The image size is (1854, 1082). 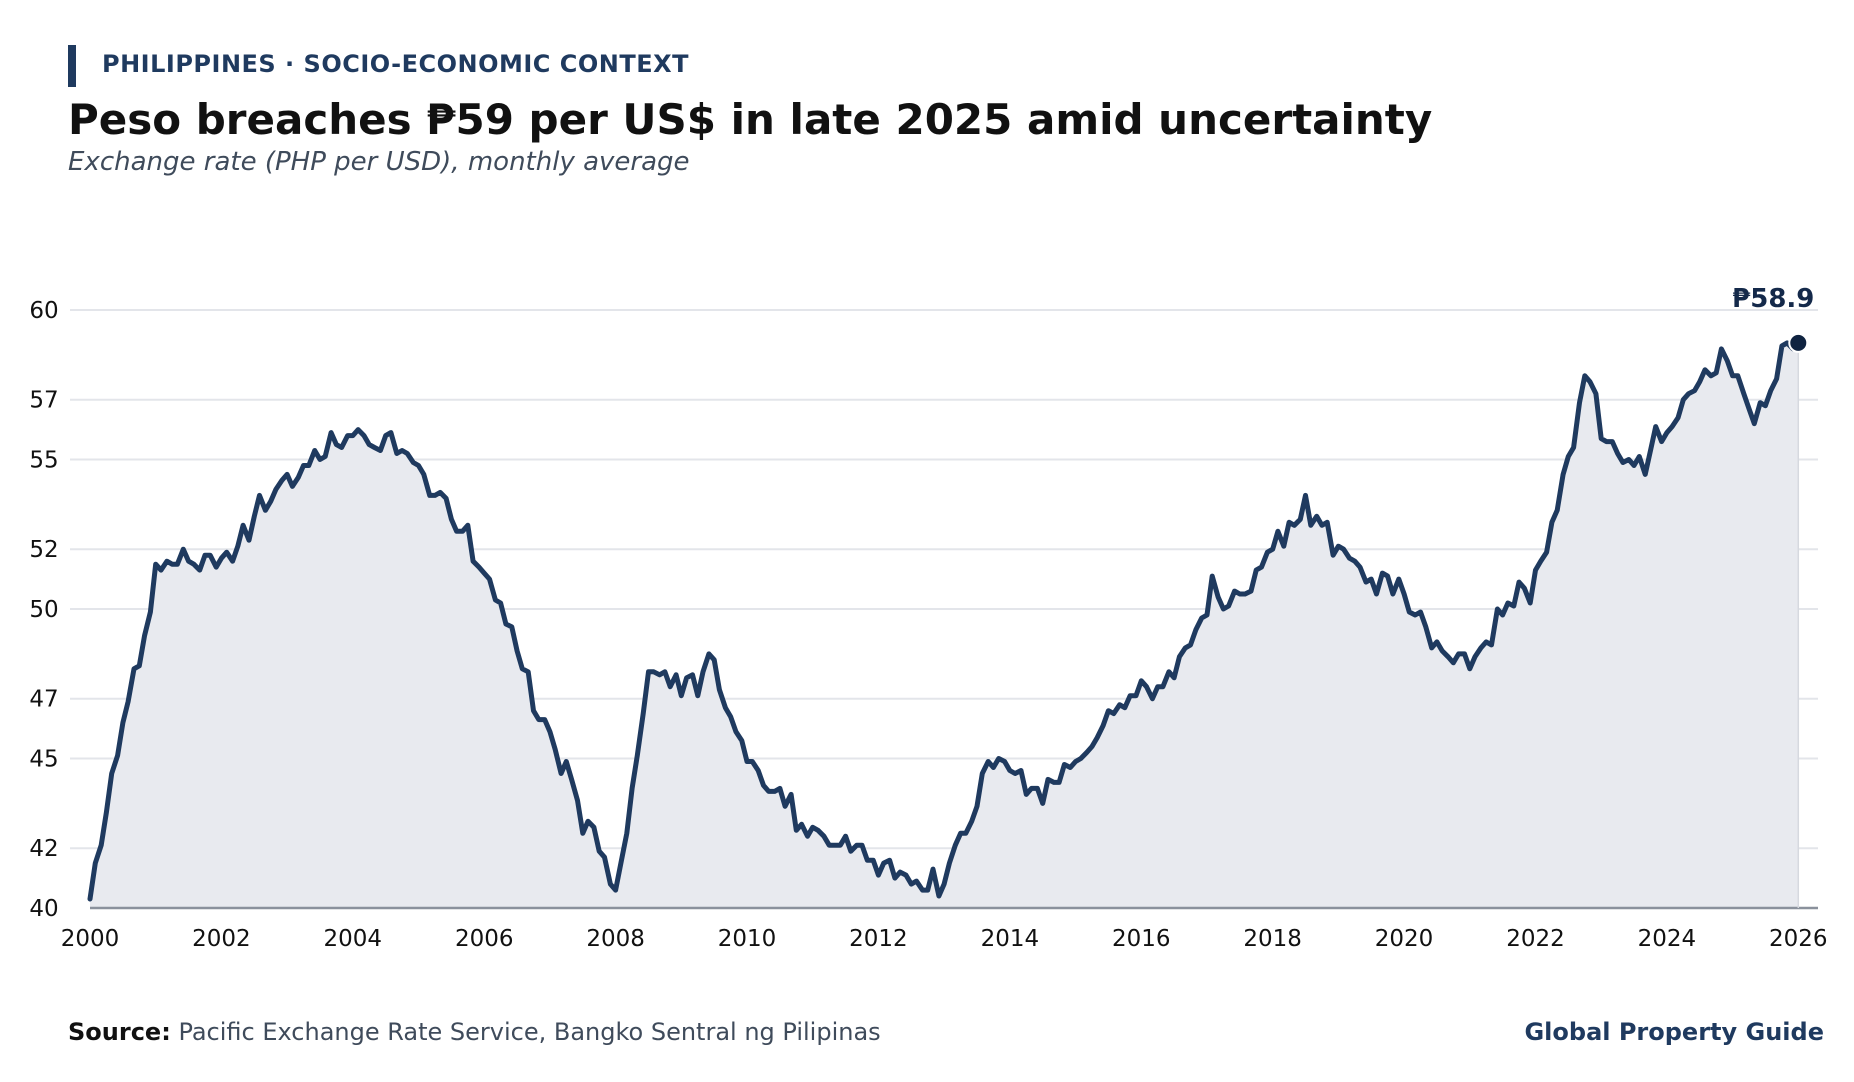 I want to click on y-tick-label: 42, so click(x=43, y=849).